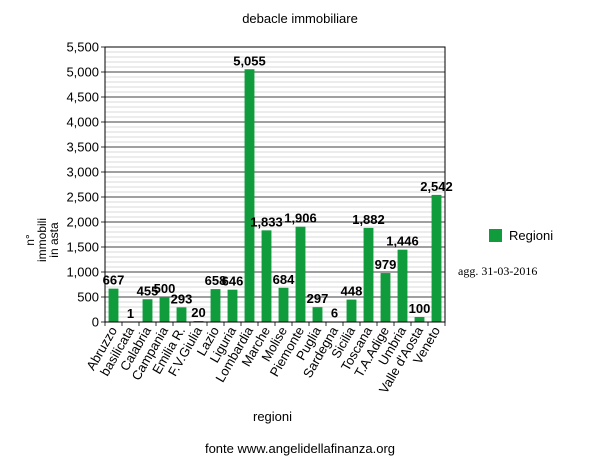 The width and height of the screenshot is (600, 463). What do you see at coordinates (182, 298) in the screenshot?
I see `bar-value-label: 293` at bounding box center [182, 298].